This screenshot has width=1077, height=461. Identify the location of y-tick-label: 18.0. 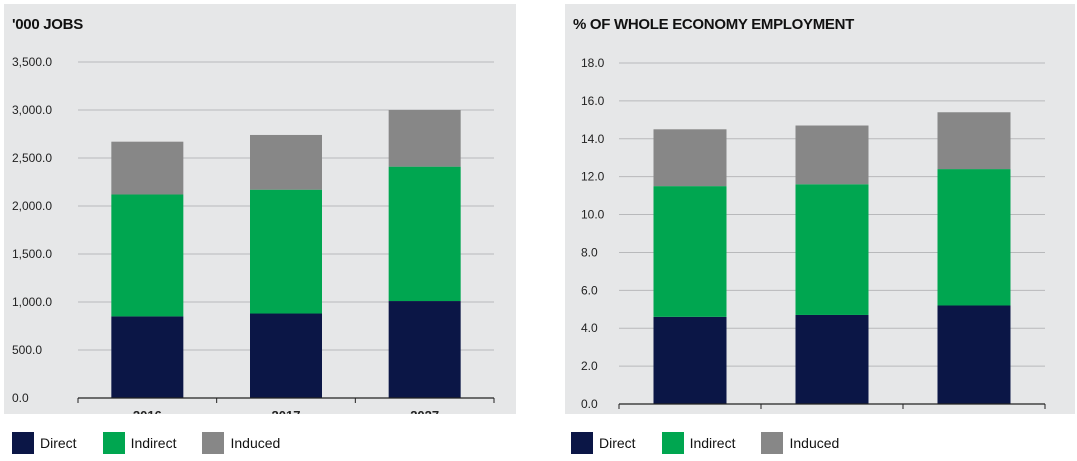
(593, 63).